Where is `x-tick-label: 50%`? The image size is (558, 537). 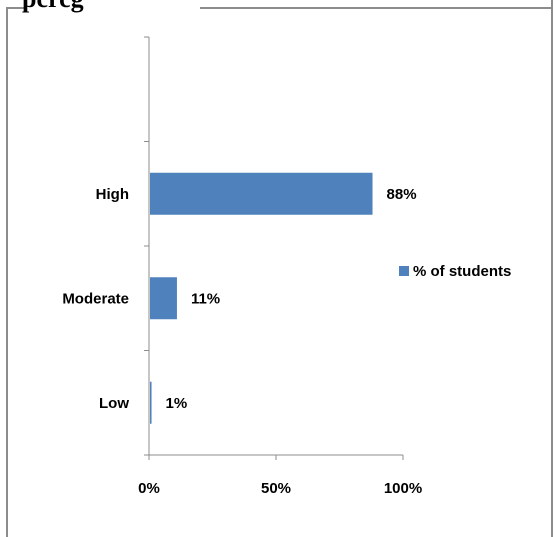 x-tick-label: 50% is located at coordinates (276, 488).